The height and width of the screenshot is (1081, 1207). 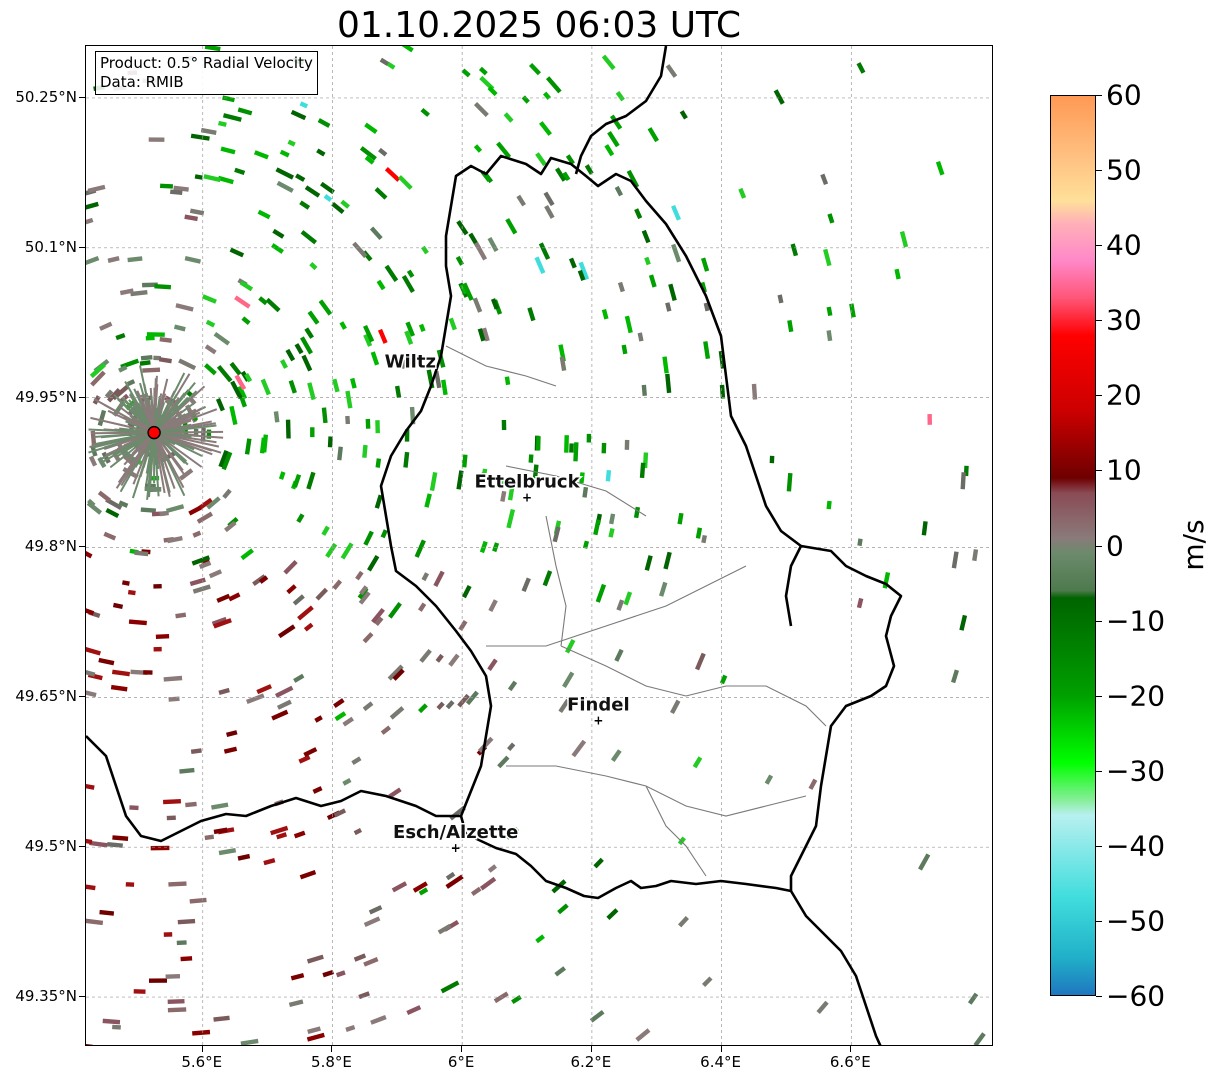 I want to click on colorbar-tick-label: 60, so click(x=1124, y=95).